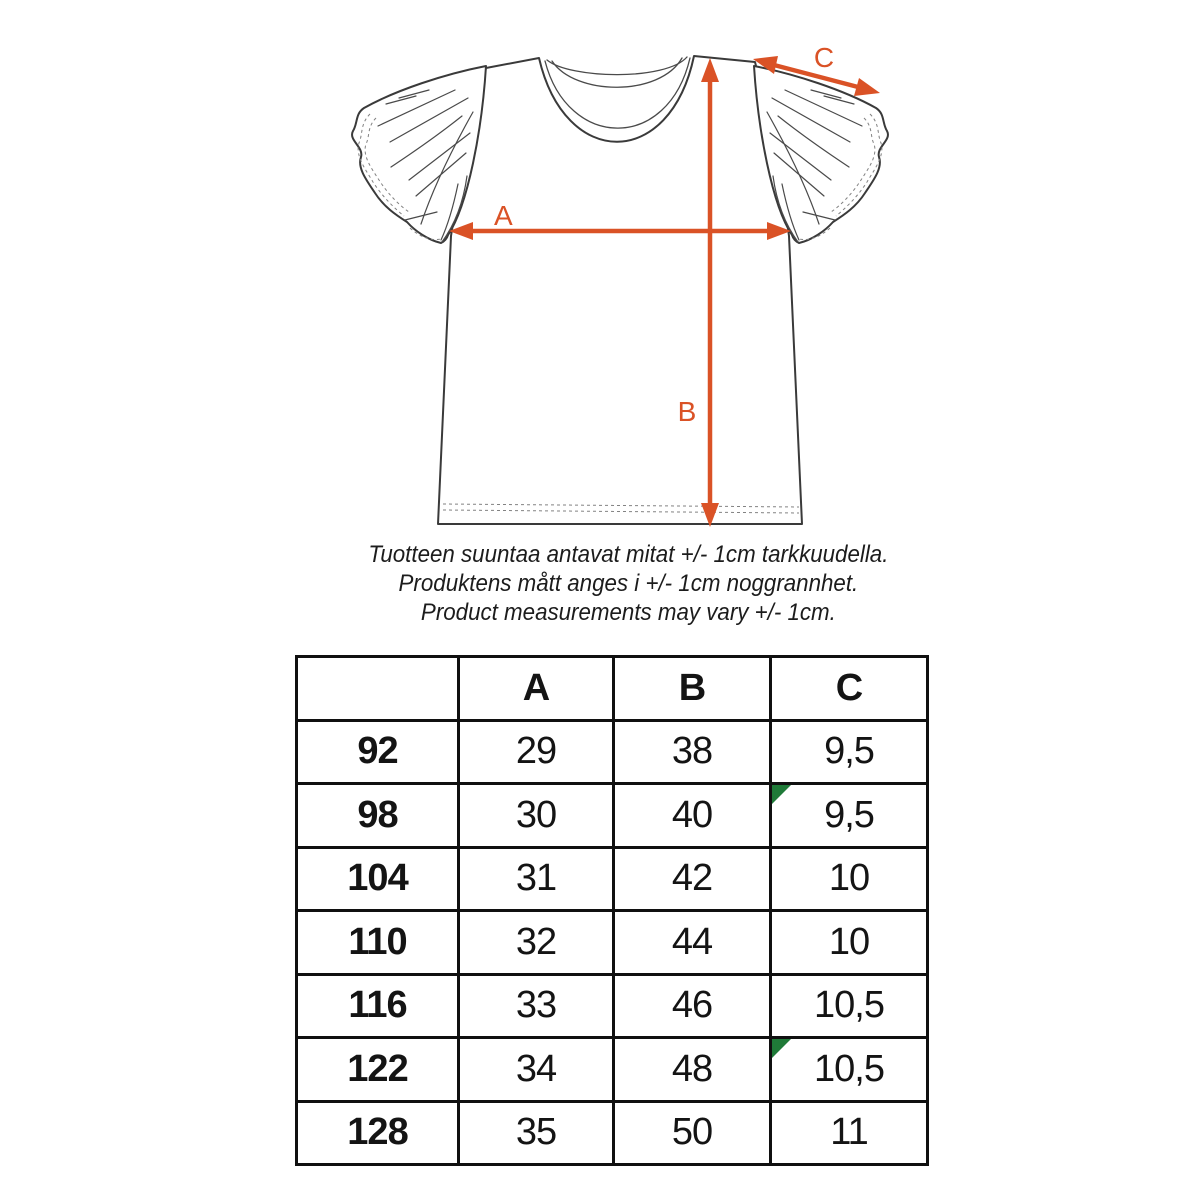 The height and width of the screenshot is (1191, 1191). Describe the element at coordinates (536, 751) in the screenshot. I see `a-cell: 29` at that location.